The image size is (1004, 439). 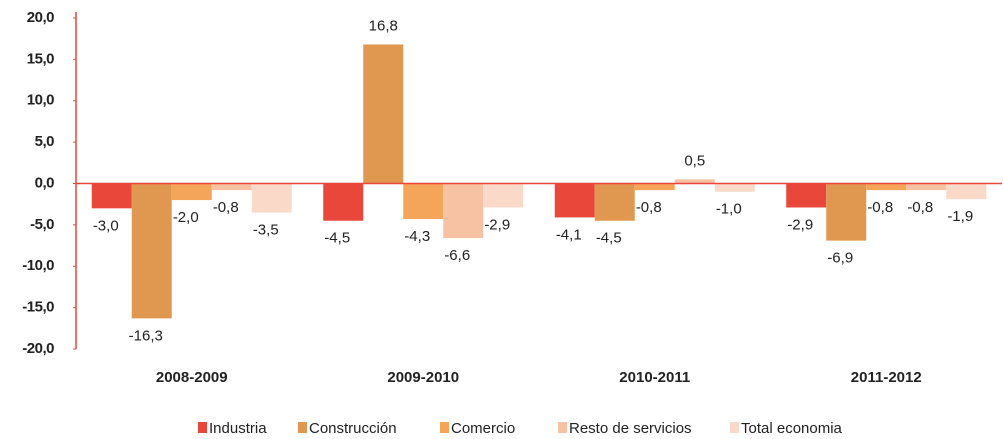 What do you see at coordinates (38, 265) in the screenshot?
I see `y-tick-label: -10,0` at bounding box center [38, 265].